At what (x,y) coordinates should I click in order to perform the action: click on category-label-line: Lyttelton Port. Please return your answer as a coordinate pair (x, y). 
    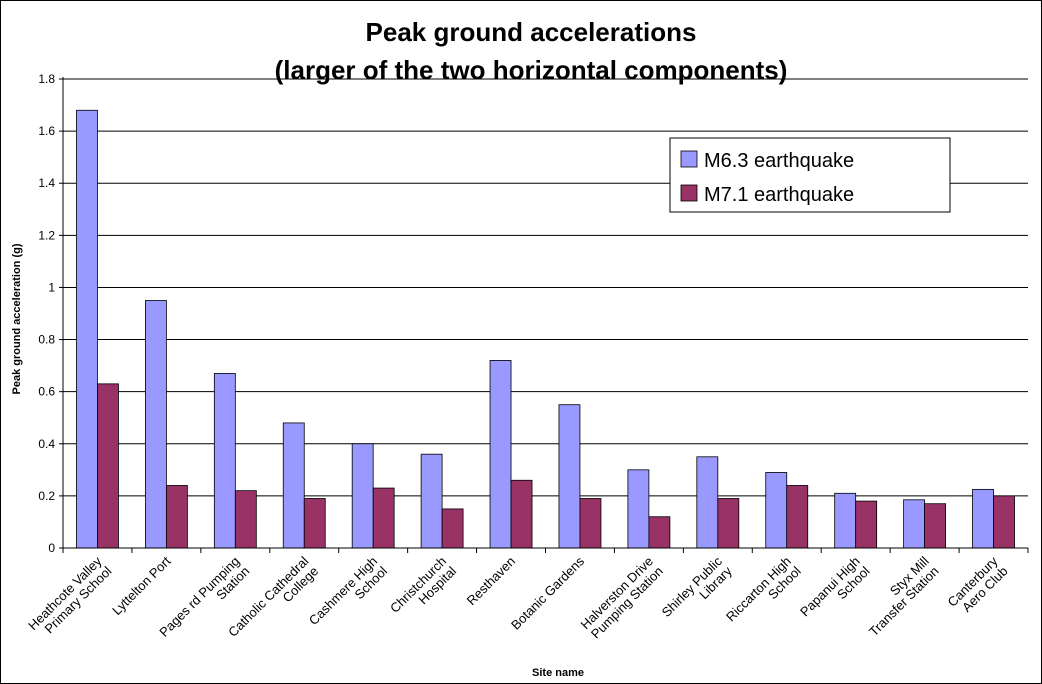
    Looking at the image, I should click on (141, 585).